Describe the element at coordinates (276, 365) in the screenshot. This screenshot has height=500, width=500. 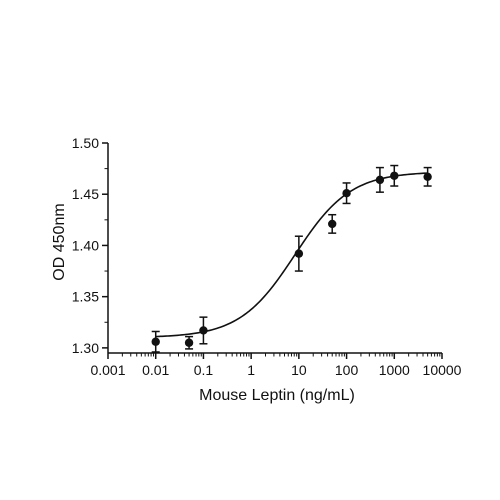
I see `x-axis: 0.001 0.01 0.1 1 10 100 1000 10000` at that location.